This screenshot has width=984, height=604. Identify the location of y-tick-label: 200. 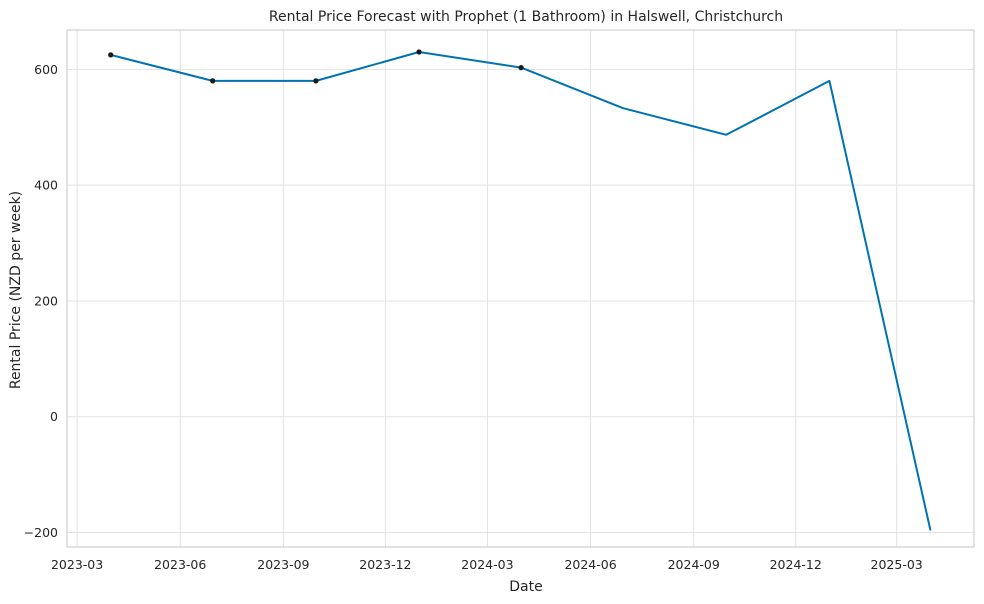
(46, 300).